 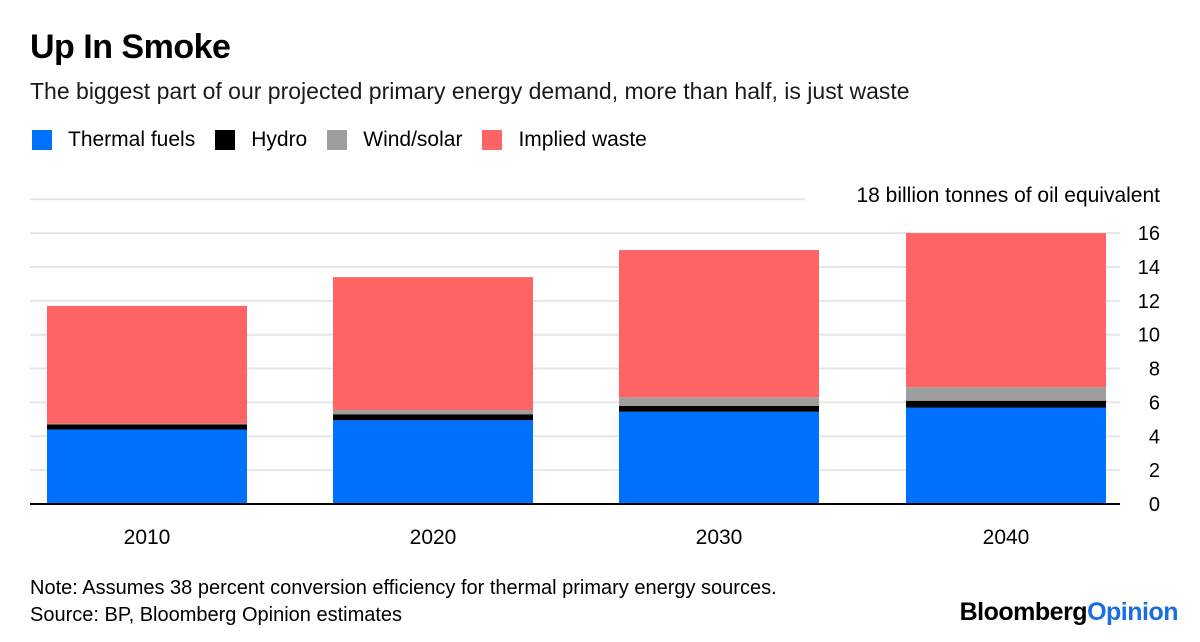 I want to click on bar-2010-hydro, so click(x=147, y=427).